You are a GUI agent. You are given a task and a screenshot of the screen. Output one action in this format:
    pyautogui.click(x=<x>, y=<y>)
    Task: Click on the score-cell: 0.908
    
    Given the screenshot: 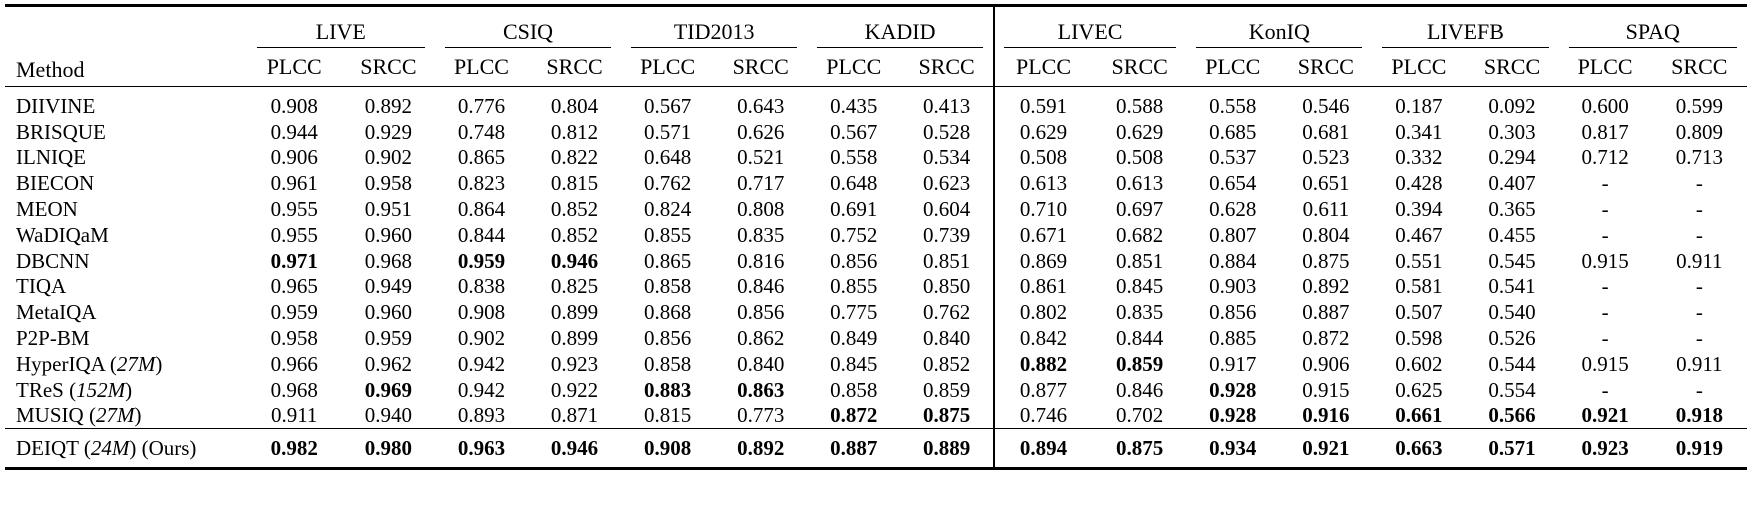 What is the action you would take?
    pyautogui.click(x=294, y=105)
    